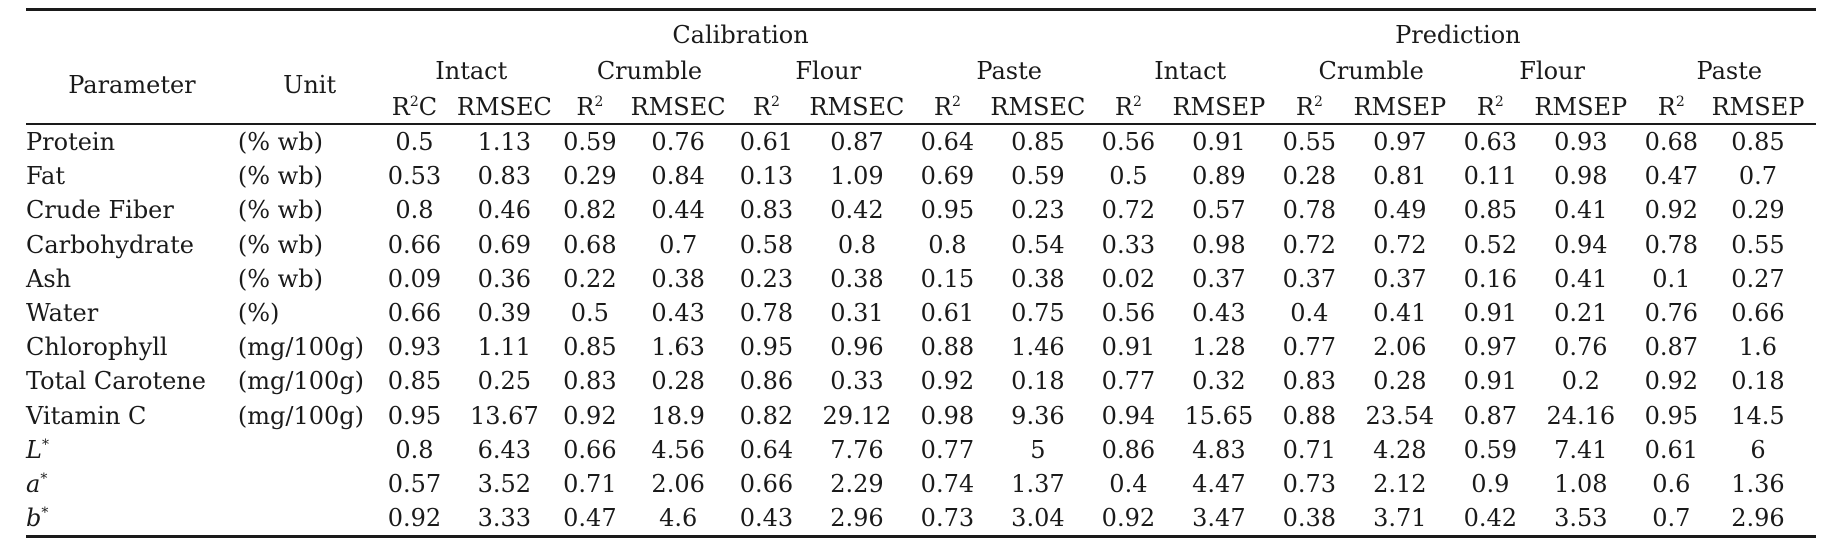  I want to click on r2-value-cell: 0.68, so click(590, 244).